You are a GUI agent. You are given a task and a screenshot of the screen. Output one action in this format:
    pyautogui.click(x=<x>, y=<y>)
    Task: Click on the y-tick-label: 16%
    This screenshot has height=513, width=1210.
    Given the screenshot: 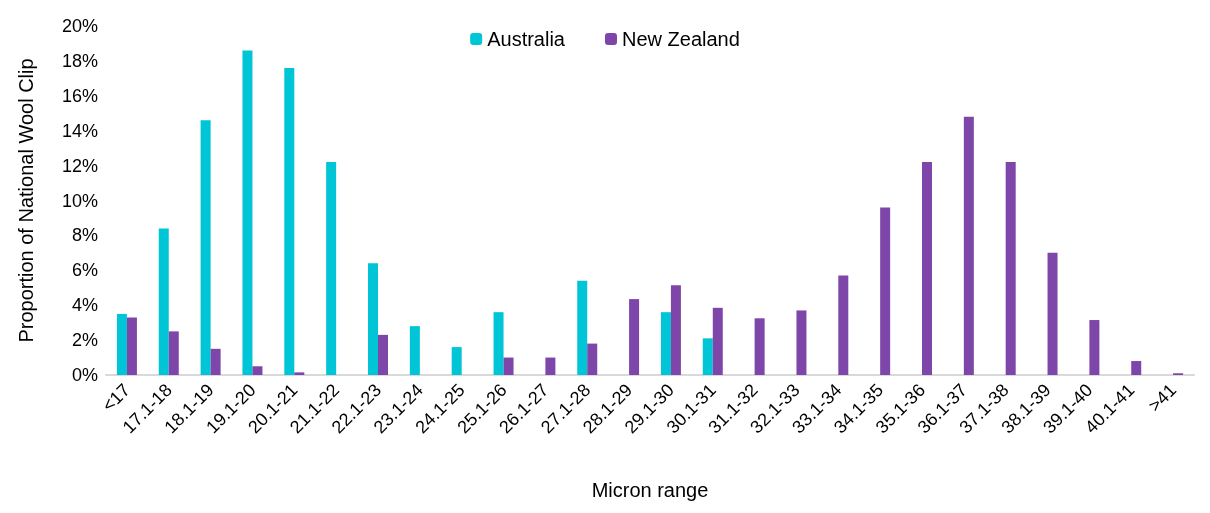 What is the action you would take?
    pyautogui.click(x=79, y=95)
    